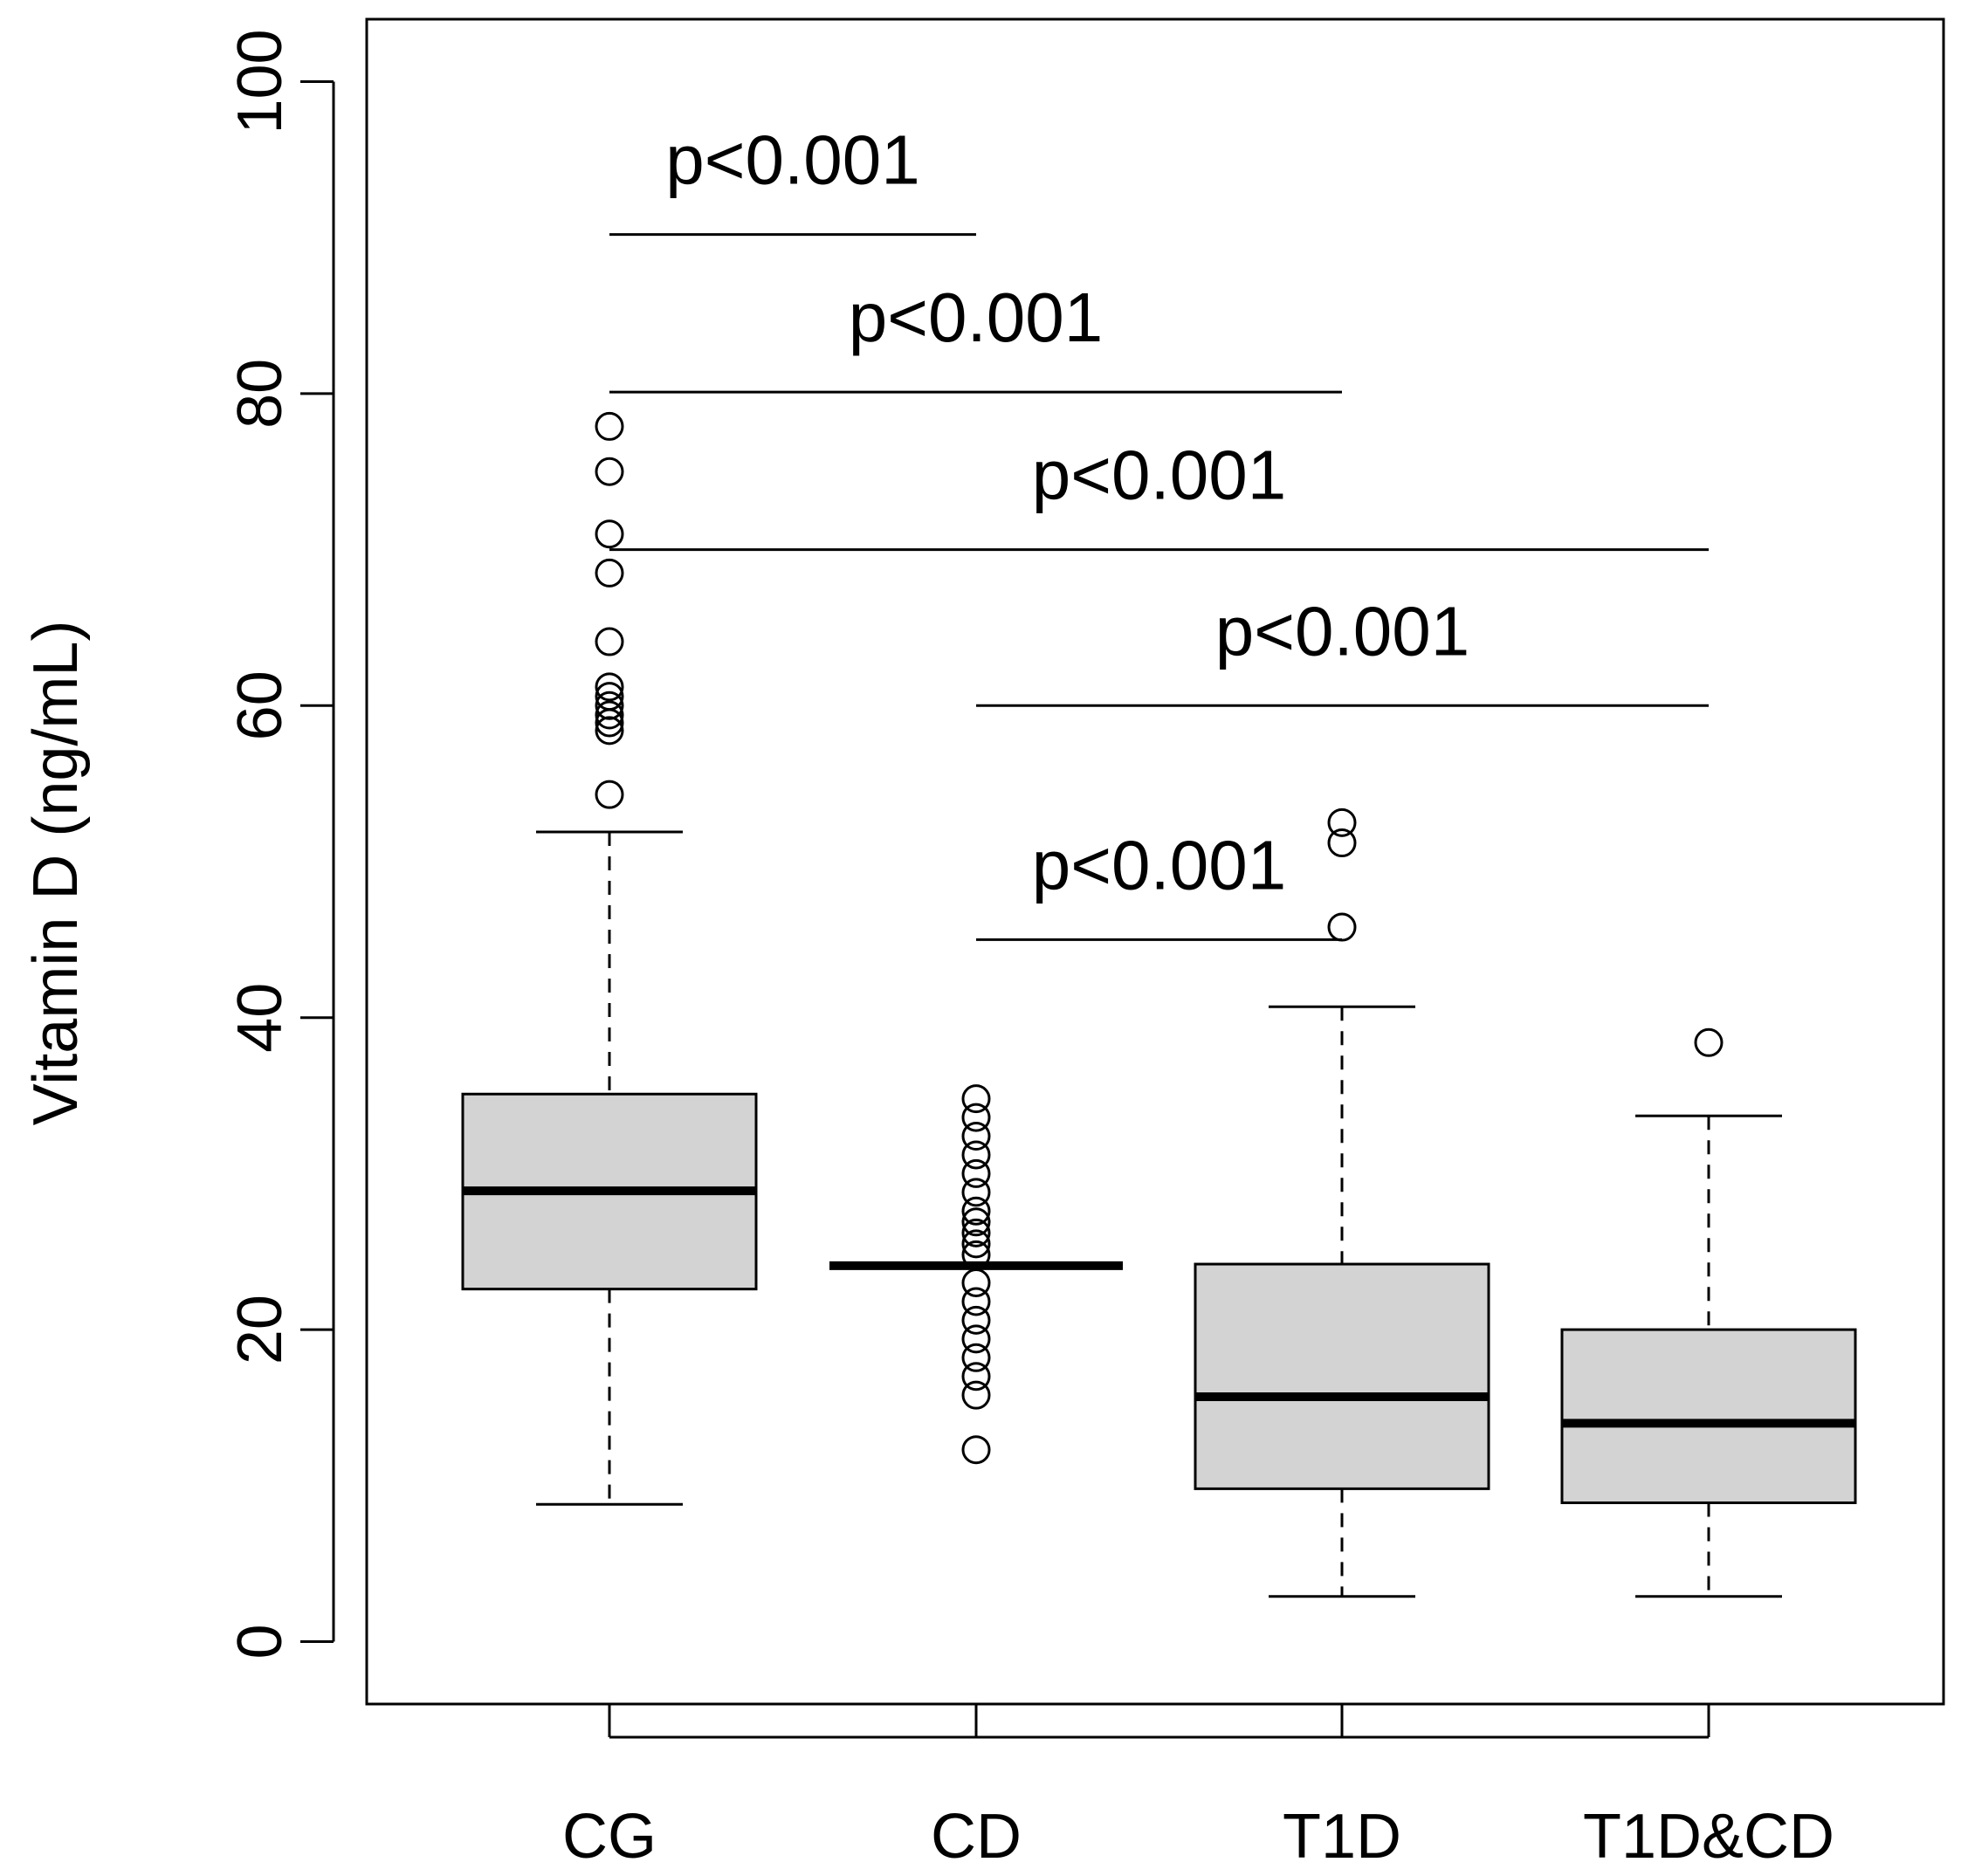 This screenshot has width=1961, height=1876. I want to click on y-axis-label: Vitamin D (ng/mL), so click(56, 873).